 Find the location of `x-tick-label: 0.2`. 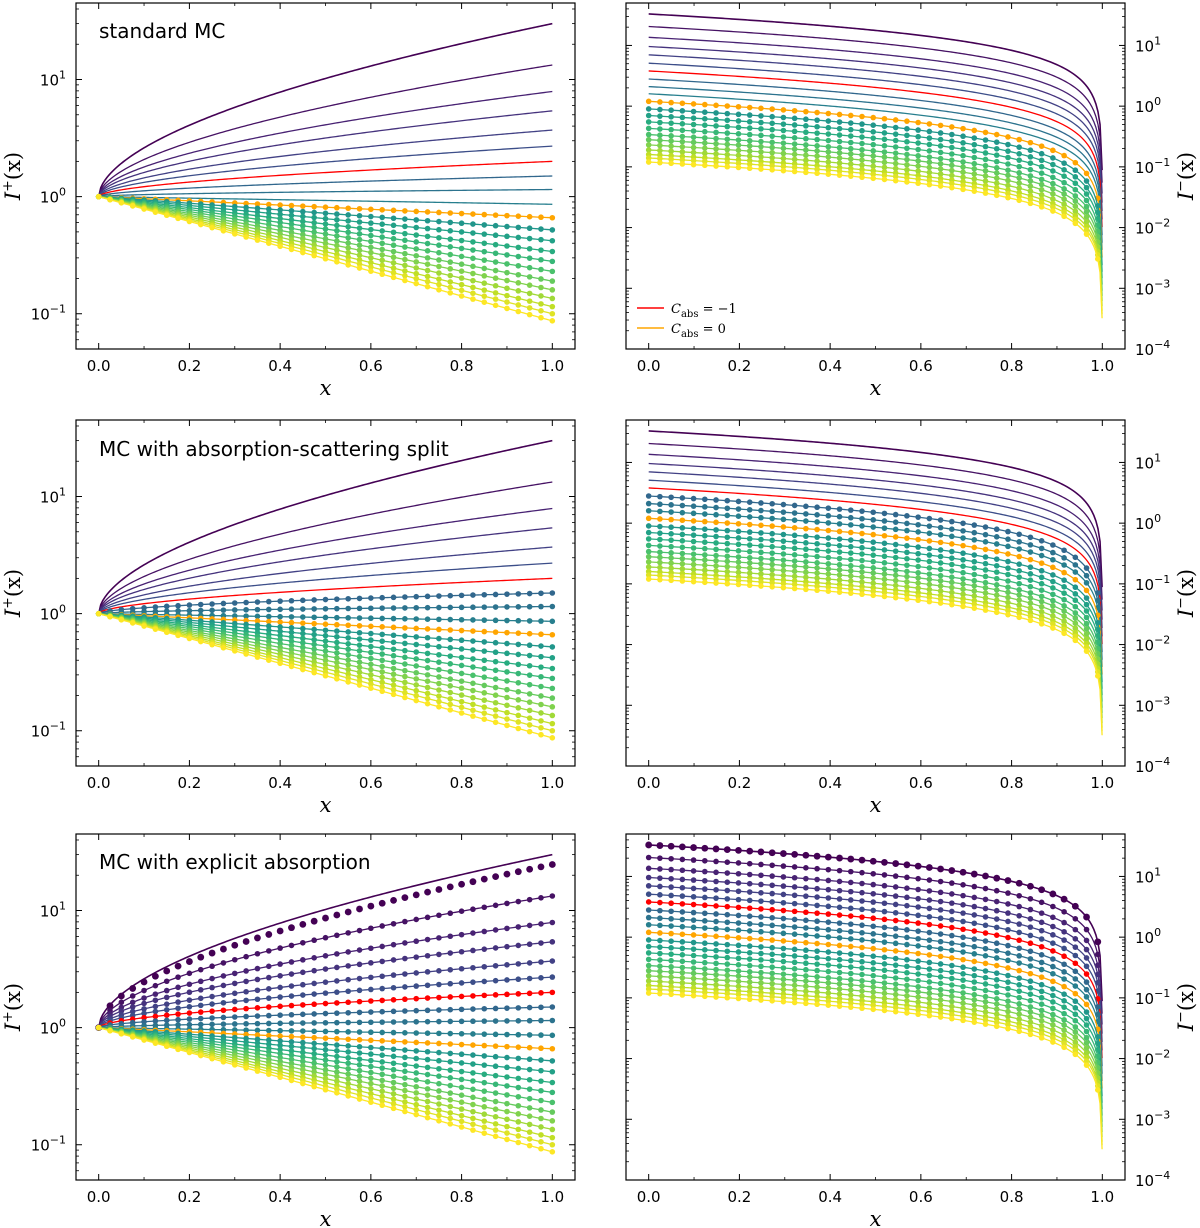

x-tick-label: 0.2 is located at coordinates (189, 1197).